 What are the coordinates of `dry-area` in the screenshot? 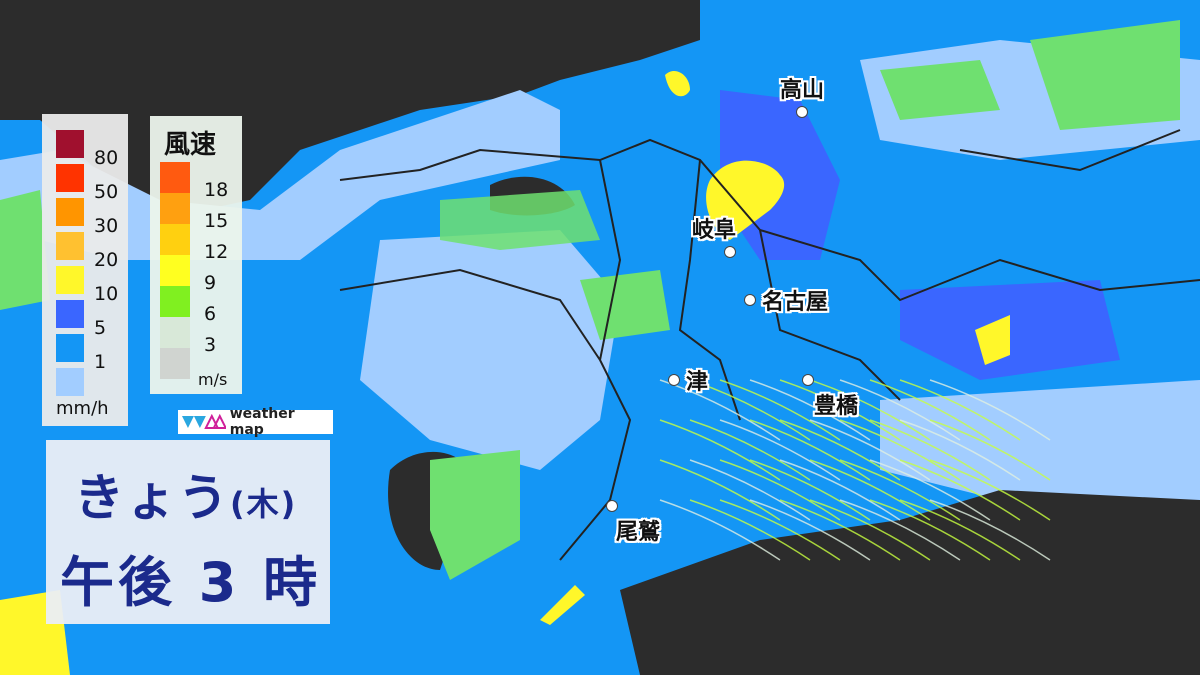 It's located at (910, 582).